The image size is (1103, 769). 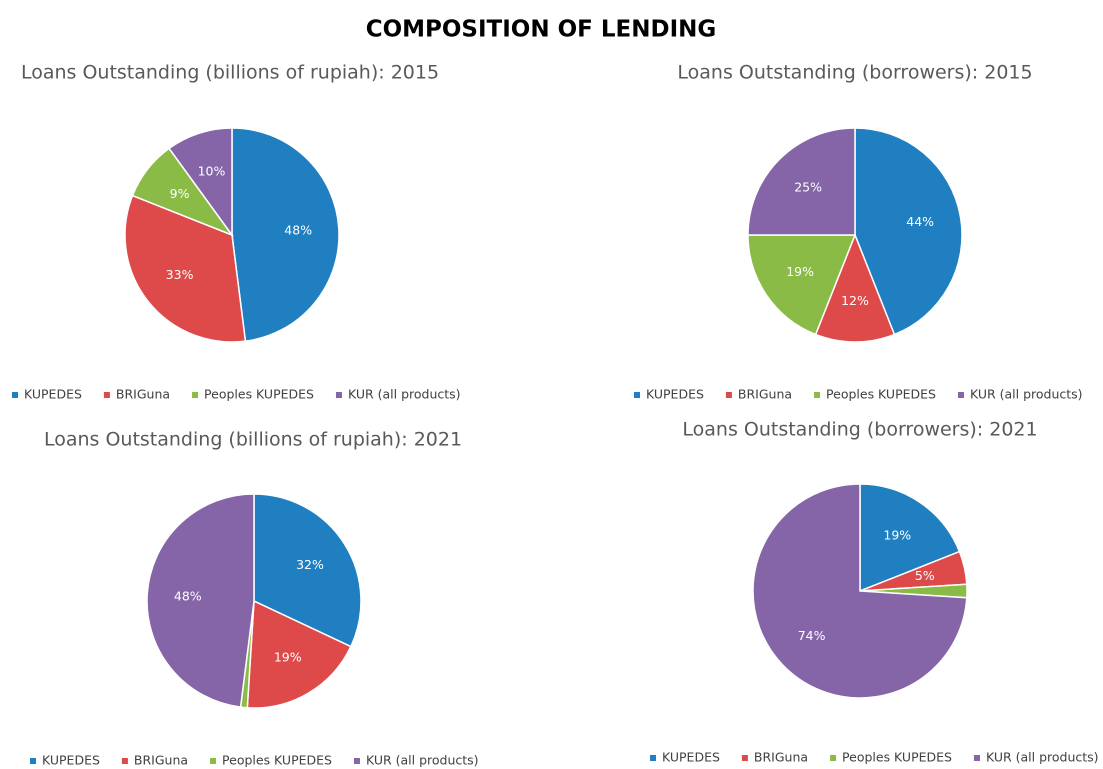 I want to click on slice-label: 12%, so click(x=855, y=300).